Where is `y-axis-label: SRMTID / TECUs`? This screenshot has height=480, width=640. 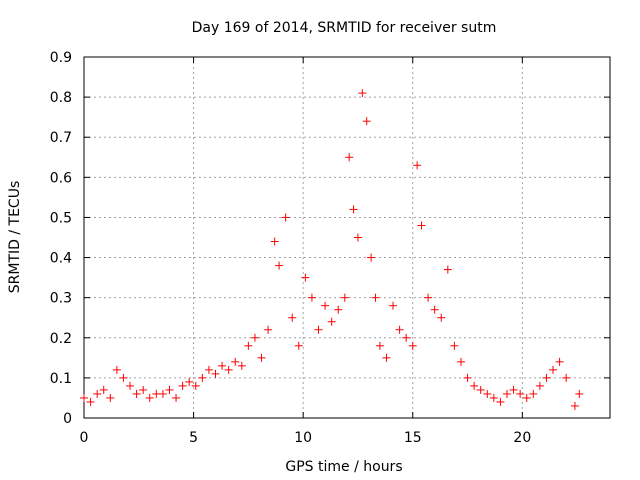
y-axis-label: SRMTID / TECUs is located at coordinates (15, 237).